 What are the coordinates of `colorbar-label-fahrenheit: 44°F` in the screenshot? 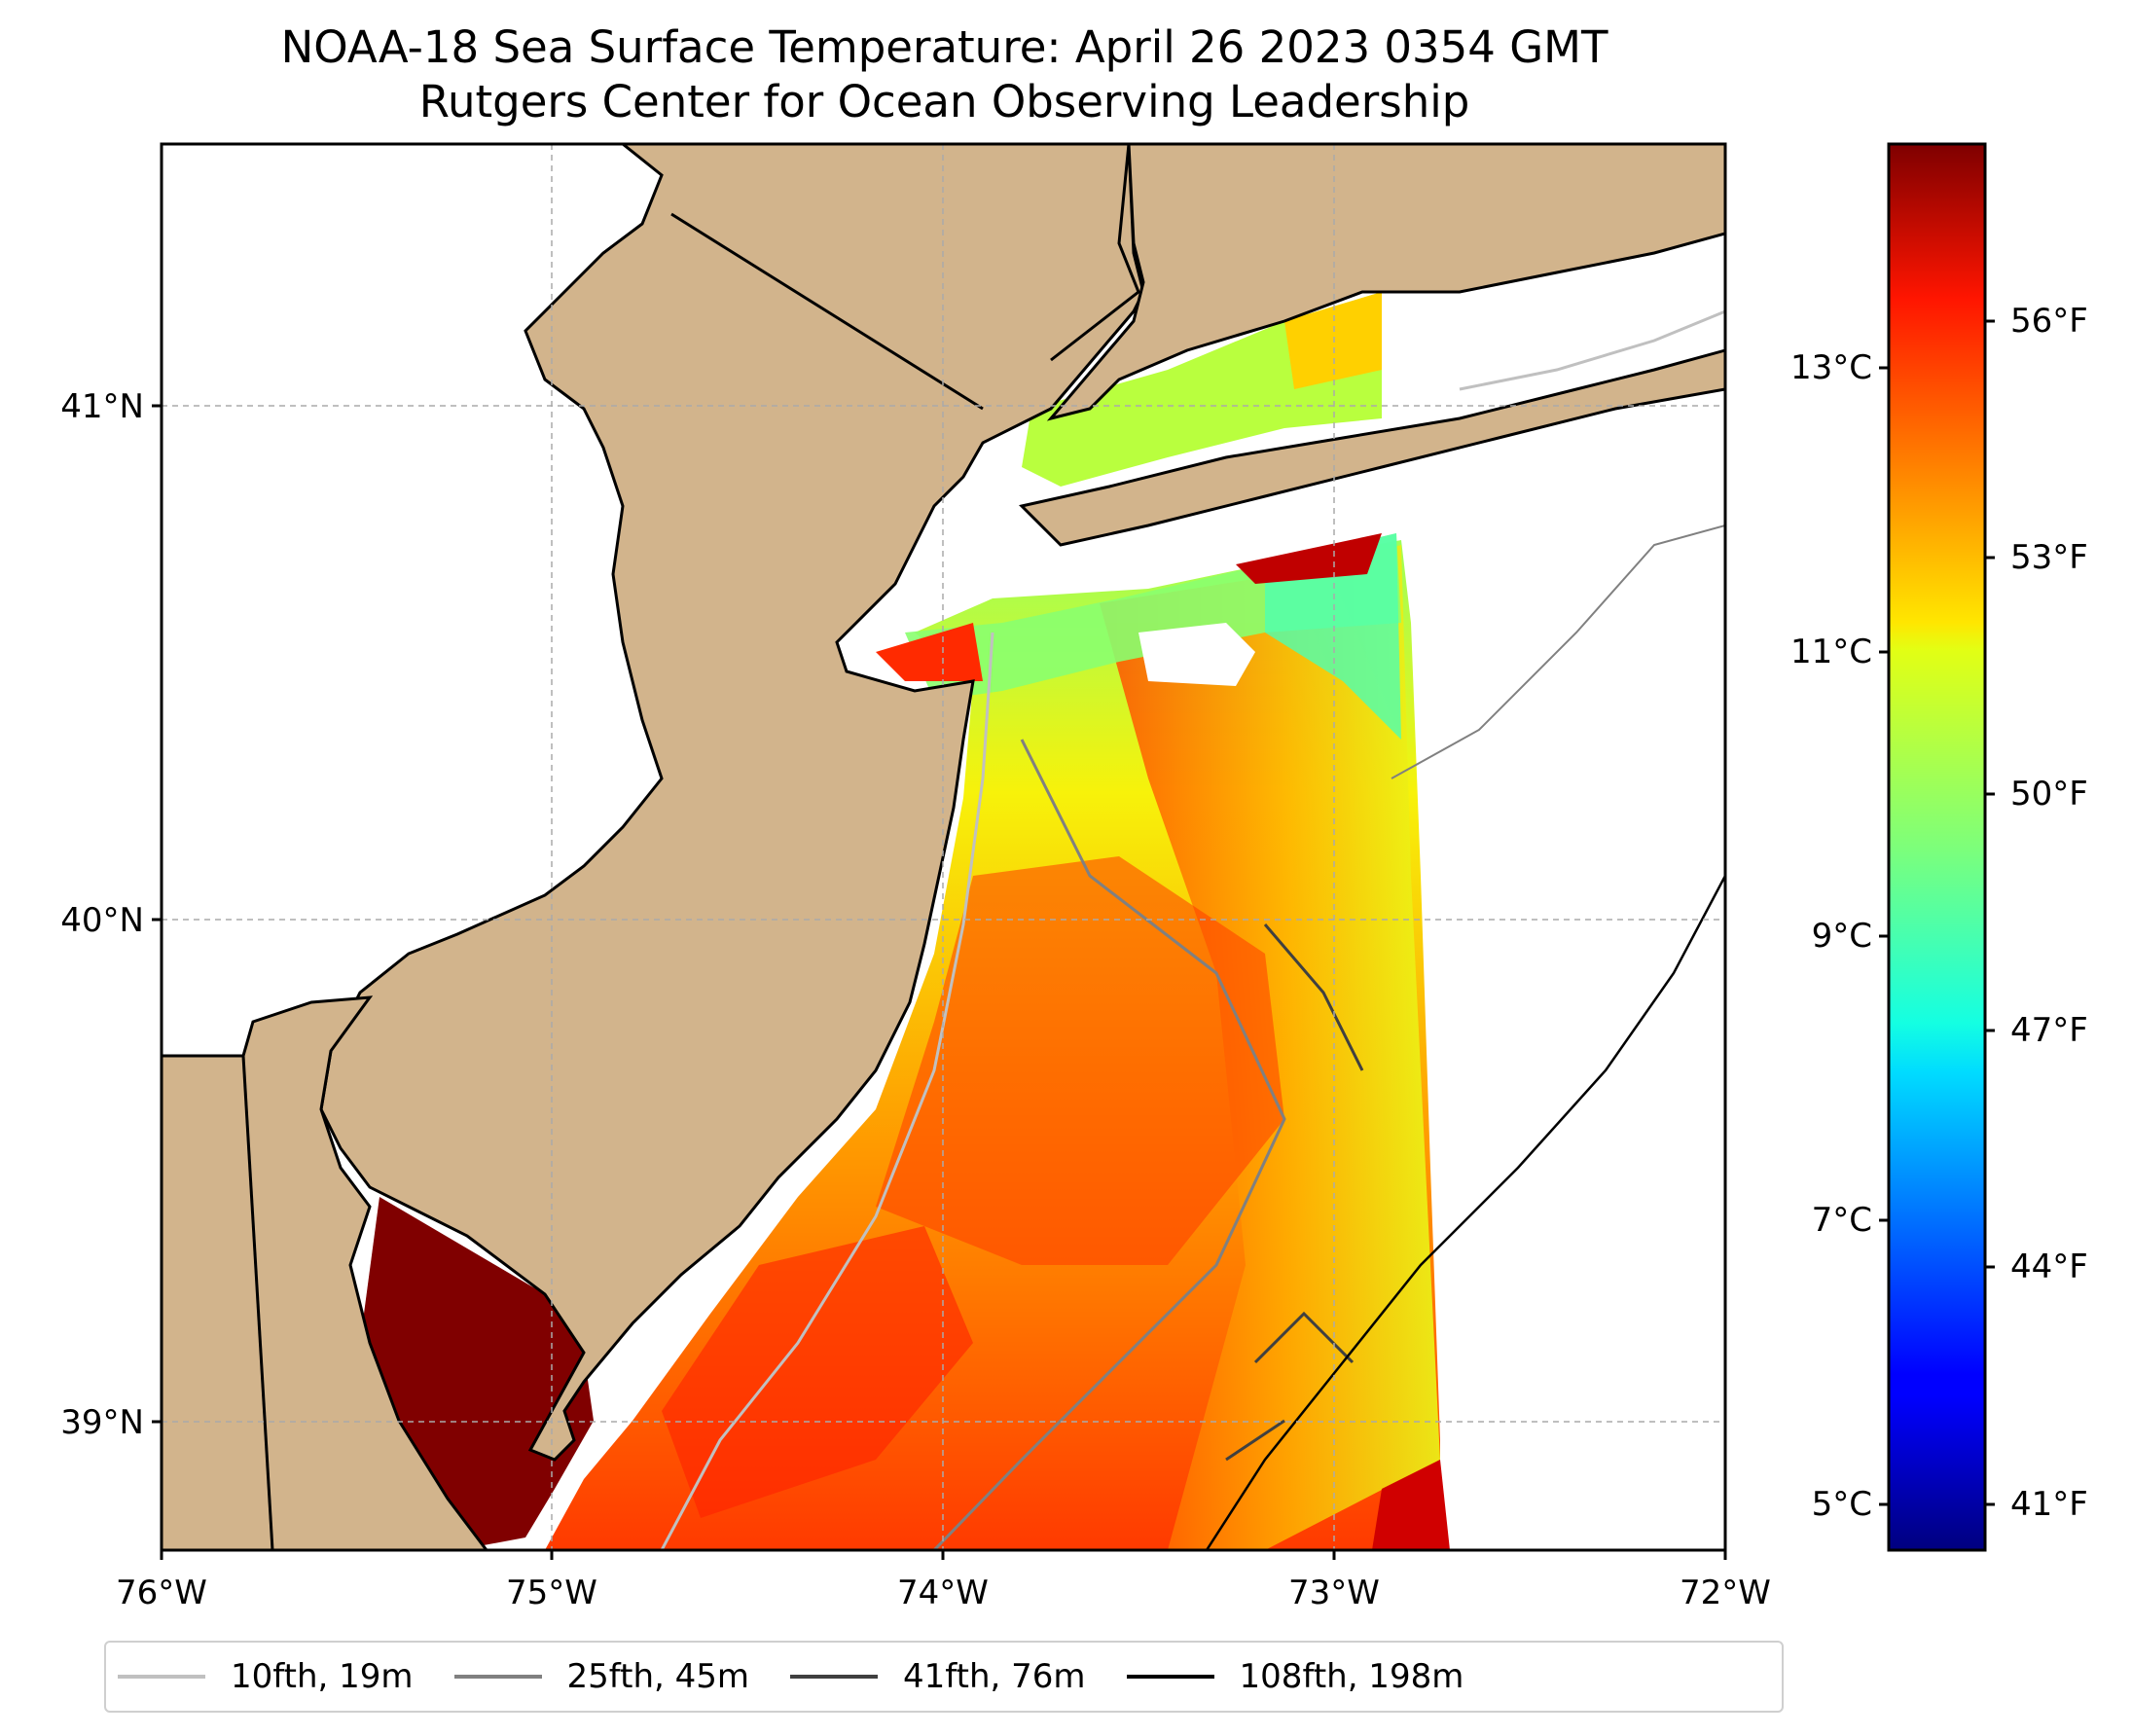 It's located at (2049, 1267).